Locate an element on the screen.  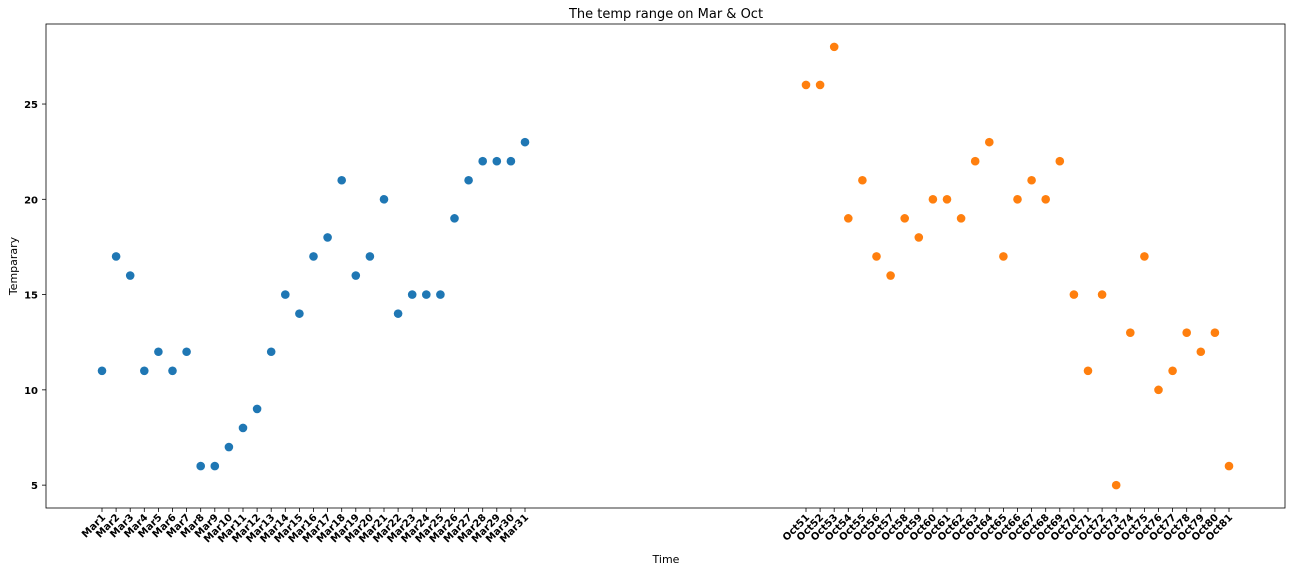
y-tick-label: 5 is located at coordinates (34, 486).